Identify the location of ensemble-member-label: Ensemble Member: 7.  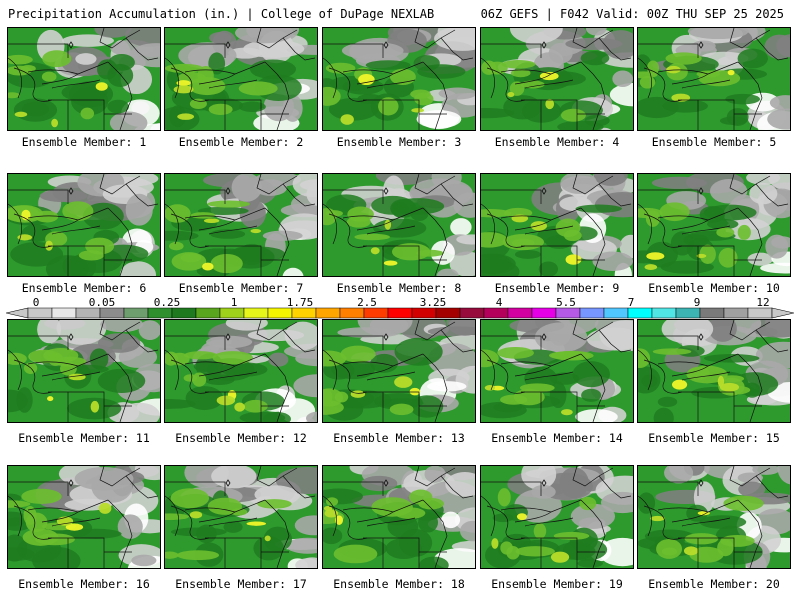
(241, 288).